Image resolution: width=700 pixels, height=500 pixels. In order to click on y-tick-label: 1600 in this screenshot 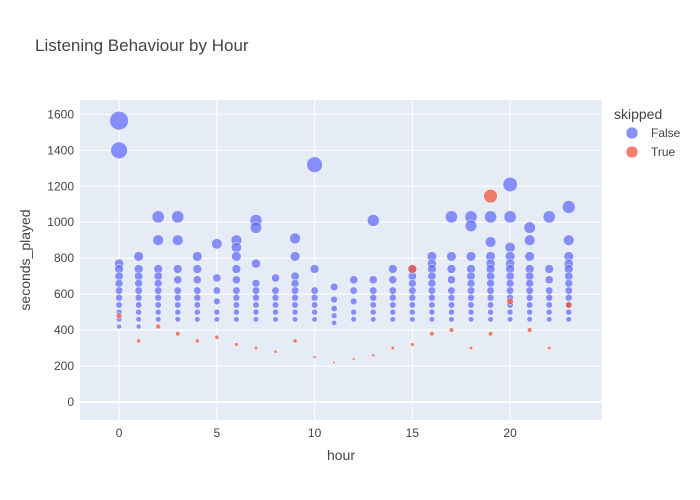, I will do `click(60, 114)`.